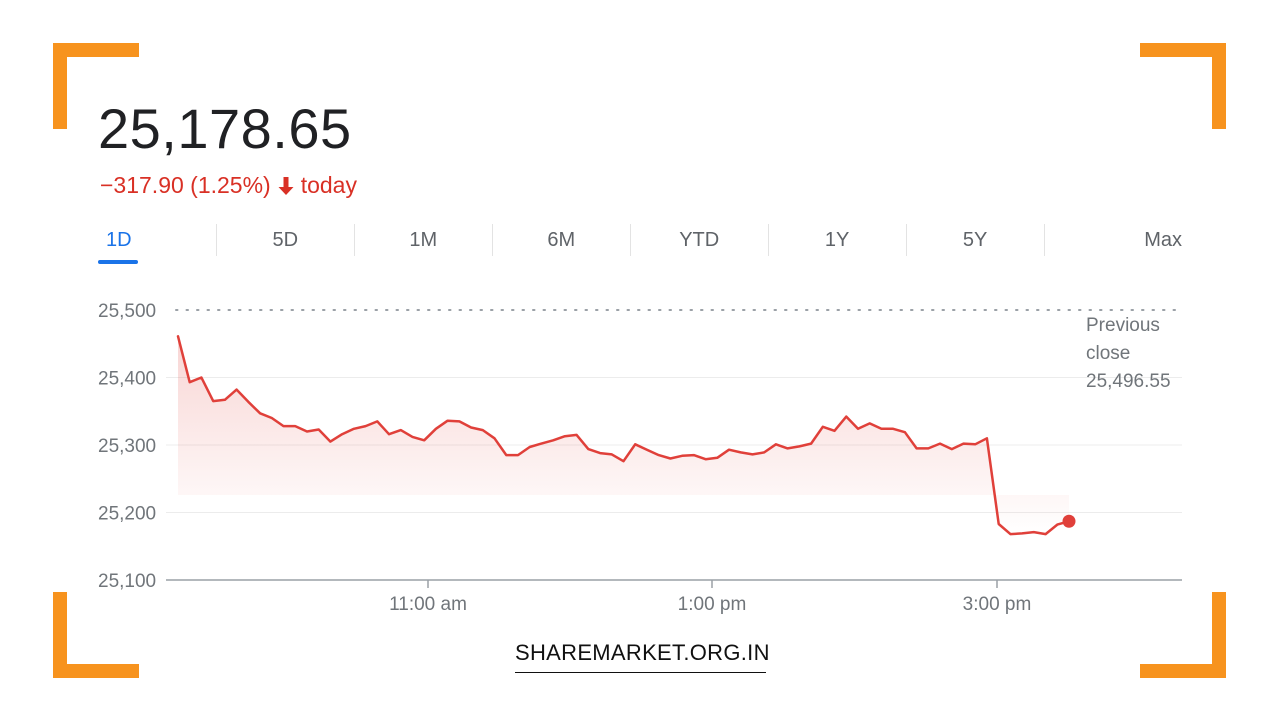  Describe the element at coordinates (285, 240) in the screenshot. I see `tab-5d: 5D` at that location.